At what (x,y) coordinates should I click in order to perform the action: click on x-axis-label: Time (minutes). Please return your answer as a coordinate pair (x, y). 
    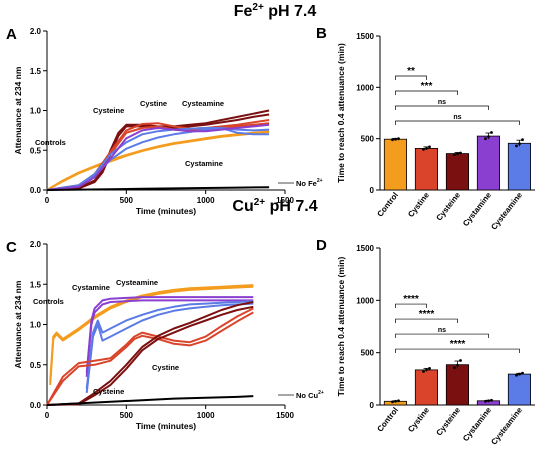
    Looking at the image, I should click on (166, 426).